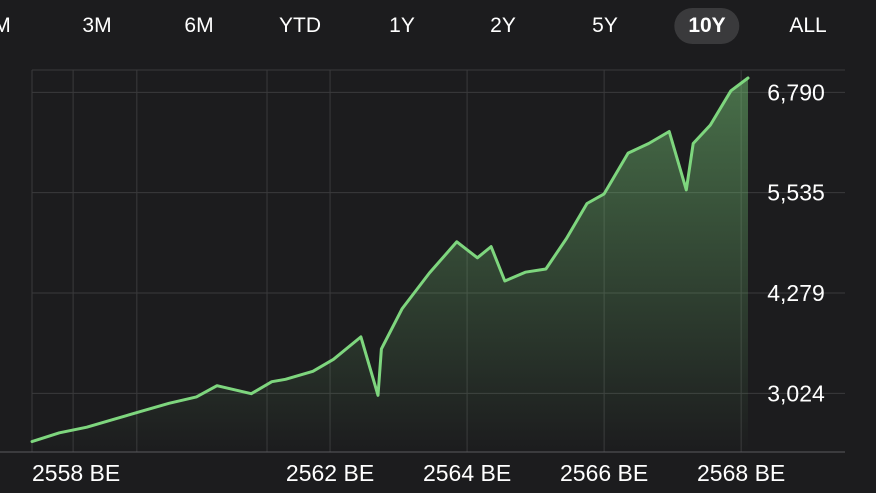  Describe the element at coordinates (796, 242) in the screenshot. I see `y-axis: 3,024 4,279 5,535 6,790` at that location.